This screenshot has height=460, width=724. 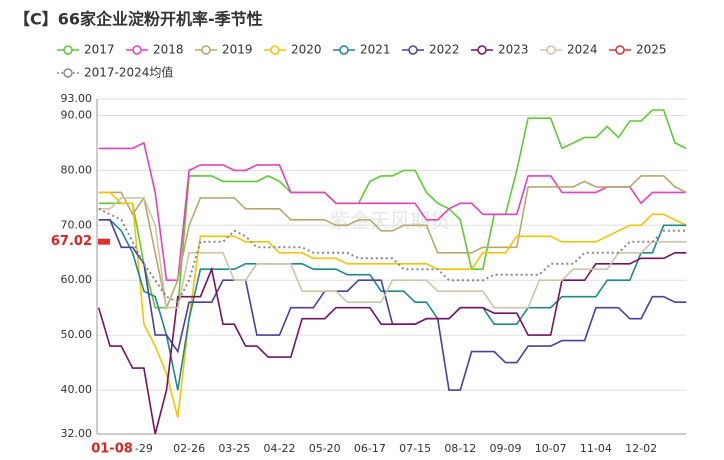 I want to click on y-tick-label: 40.00, so click(x=77, y=389).